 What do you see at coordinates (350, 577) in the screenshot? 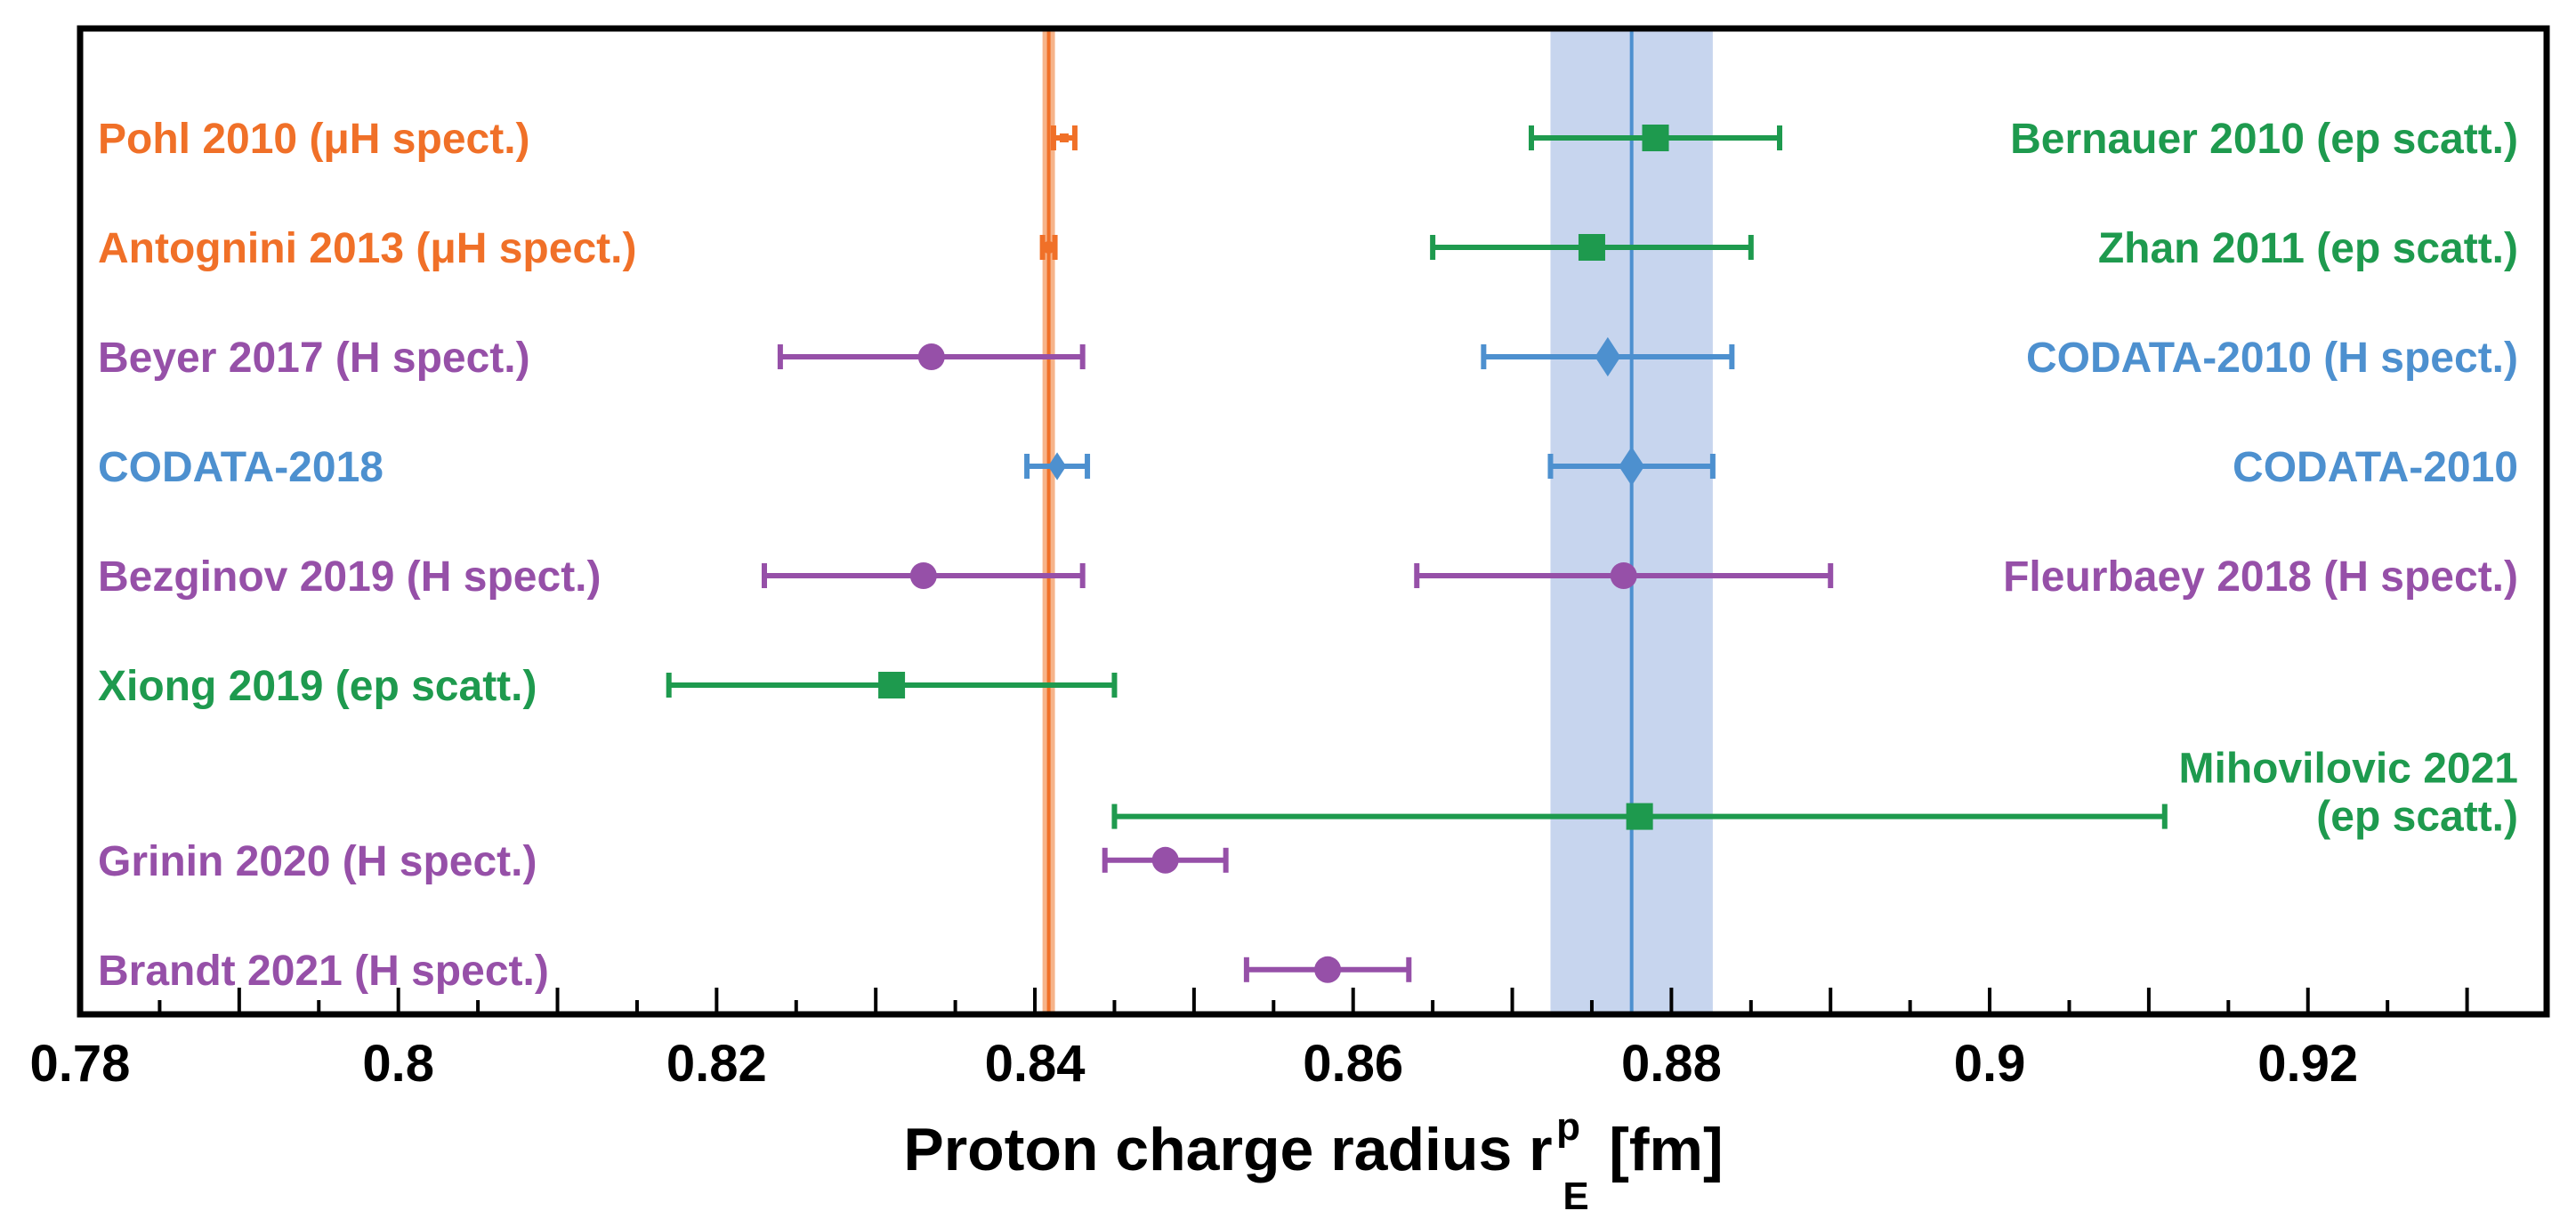
I see `point-label-bezginov-2019-h-spect: Bezginov 2019 (H spect.)` at bounding box center [350, 577].